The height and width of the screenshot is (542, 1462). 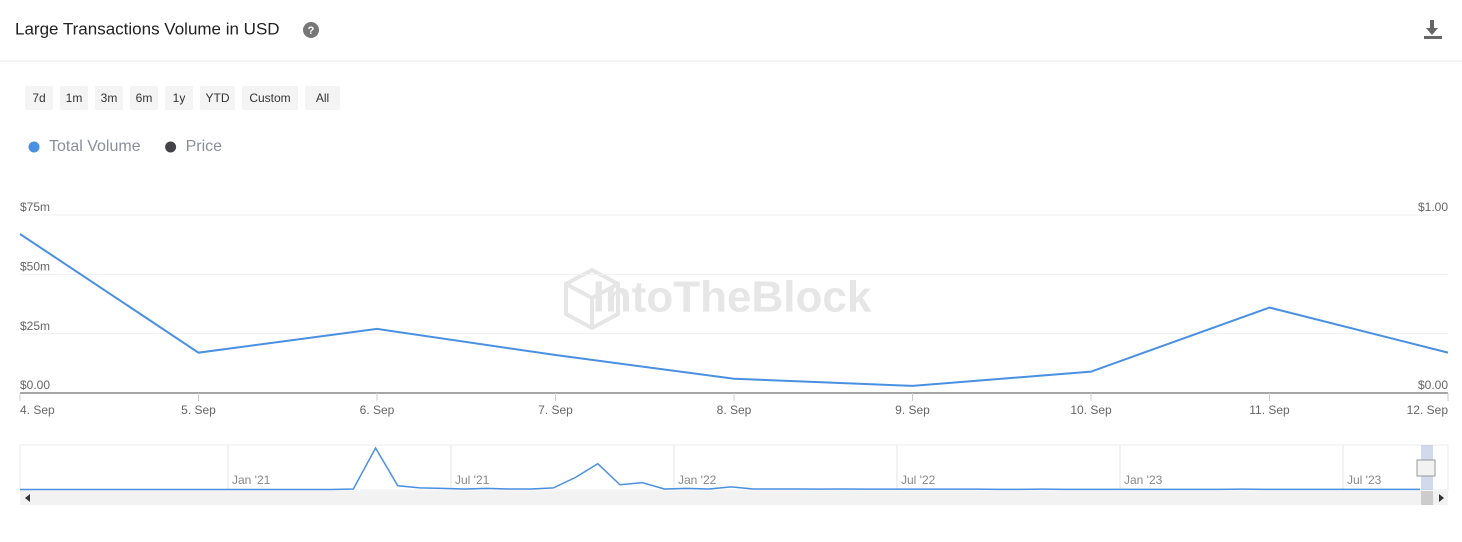 I want to click on scrollbar-track, so click(x=734, y=498).